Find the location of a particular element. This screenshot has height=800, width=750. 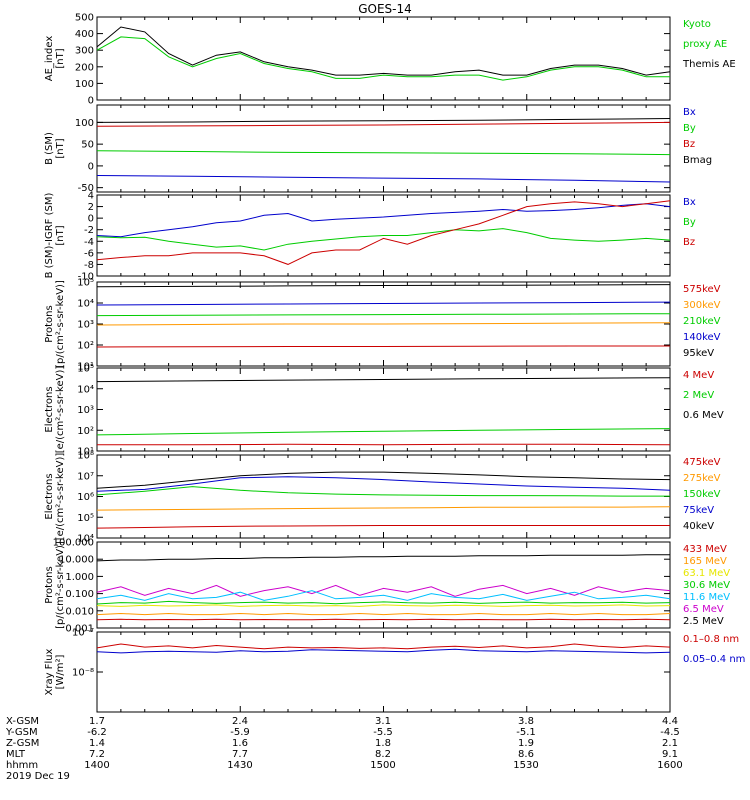

y-tick-label: 4 is located at coordinates (91, 196).